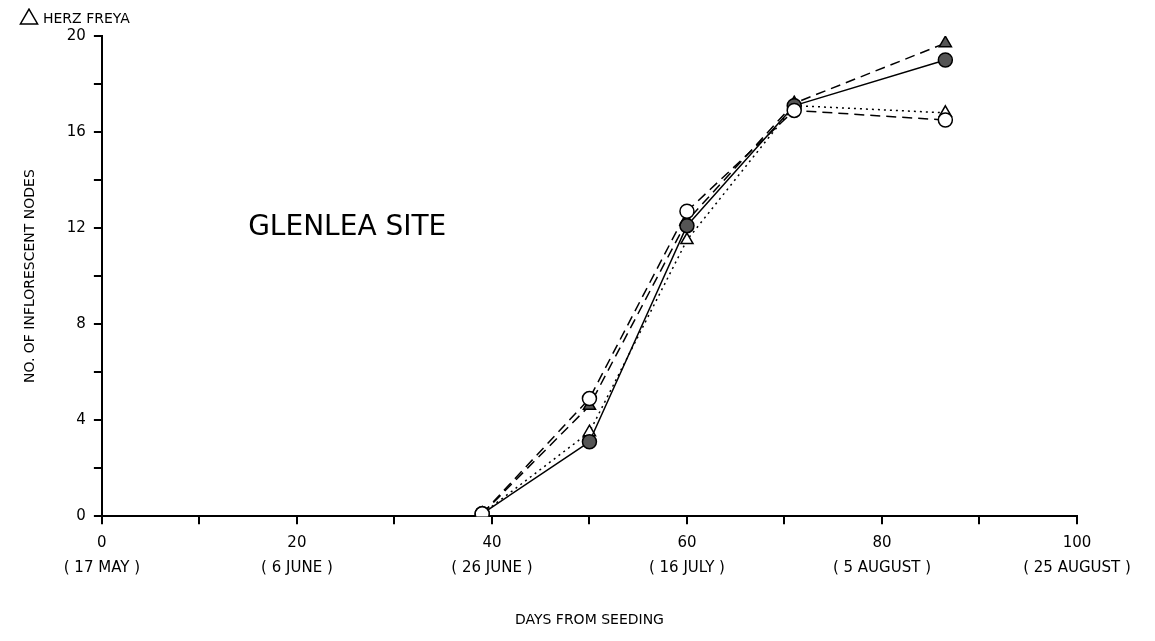 The width and height of the screenshot is (1155, 641). Describe the element at coordinates (76, 34) in the screenshot. I see `y-tick-label: 20` at that location.